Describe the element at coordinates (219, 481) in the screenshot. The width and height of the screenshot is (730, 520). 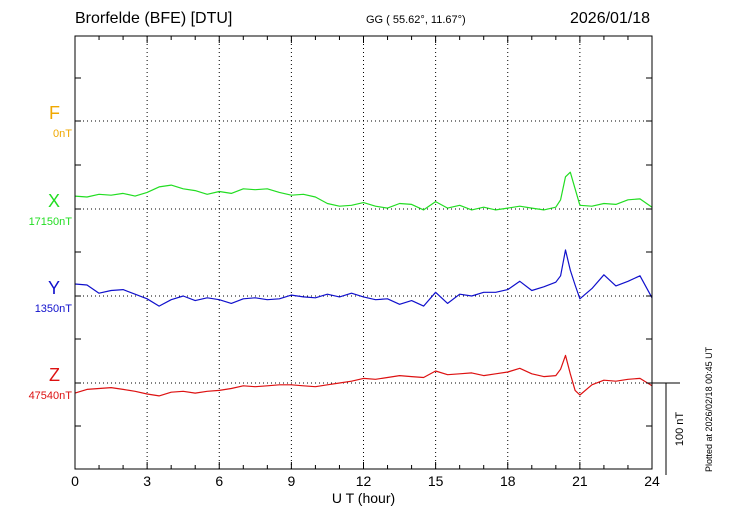
I see `x-tick-label: 6` at that location.